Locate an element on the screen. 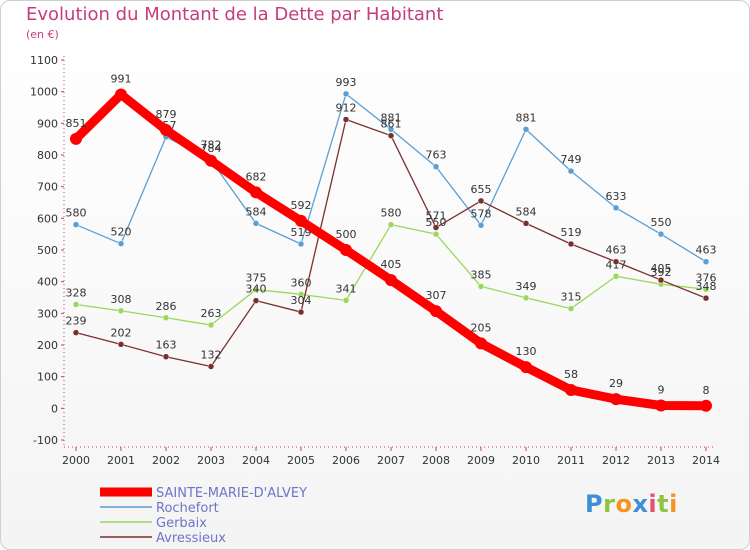 The image size is (750, 550). proxiti-logo: Proxiti is located at coordinates (631, 504).